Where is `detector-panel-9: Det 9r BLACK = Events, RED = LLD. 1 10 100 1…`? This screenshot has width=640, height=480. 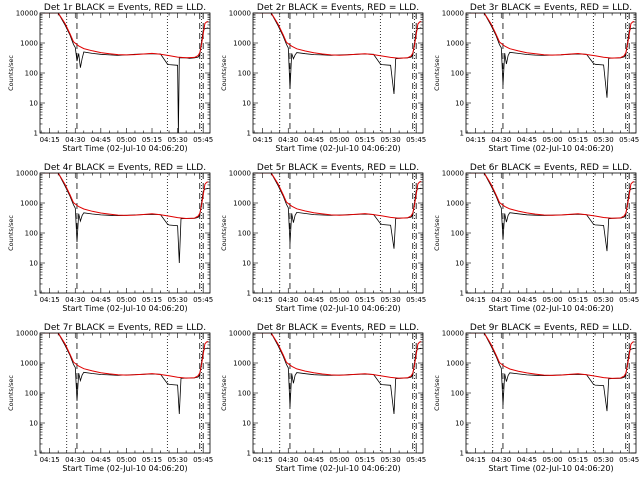
detector-panel-9: Det 9r BLACK = Events, RED = LLD. 1 10 100 1… is located at coordinates (536, 398).